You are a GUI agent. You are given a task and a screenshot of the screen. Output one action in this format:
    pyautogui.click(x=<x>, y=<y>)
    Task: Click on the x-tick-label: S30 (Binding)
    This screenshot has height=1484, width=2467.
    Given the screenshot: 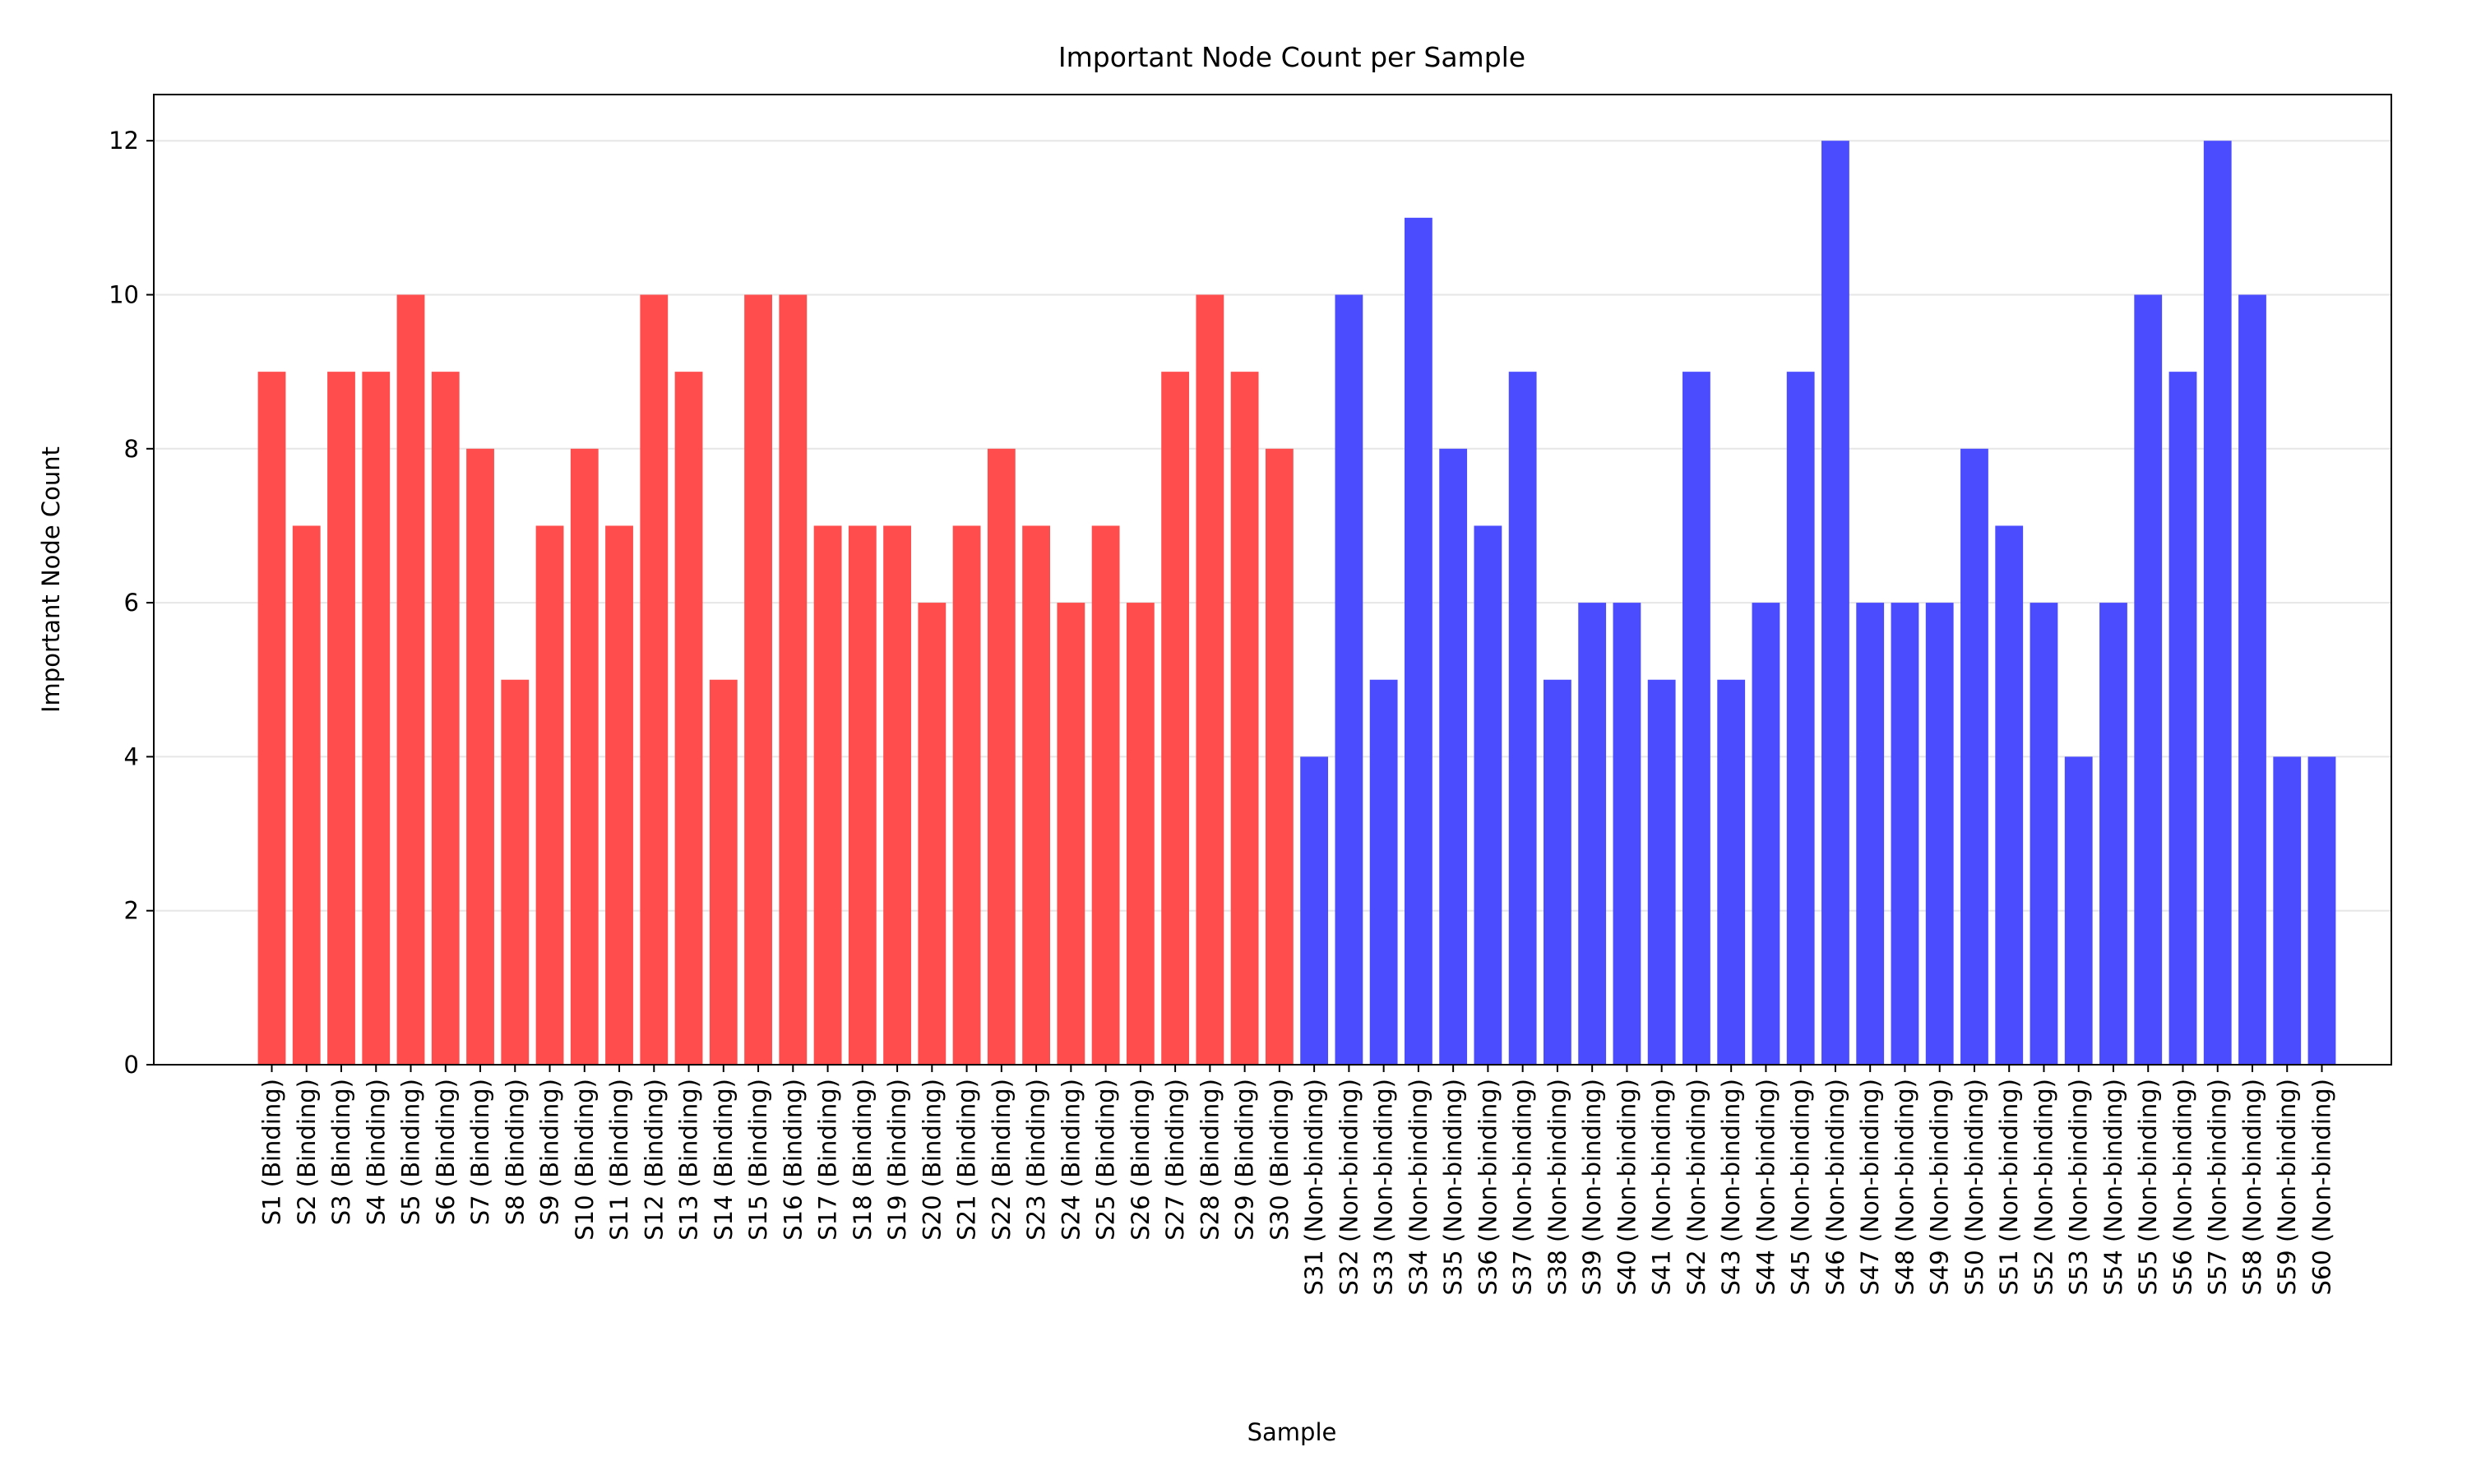 What is the action you would take?
    pyautogui.click(x=1280, y=1160)
    